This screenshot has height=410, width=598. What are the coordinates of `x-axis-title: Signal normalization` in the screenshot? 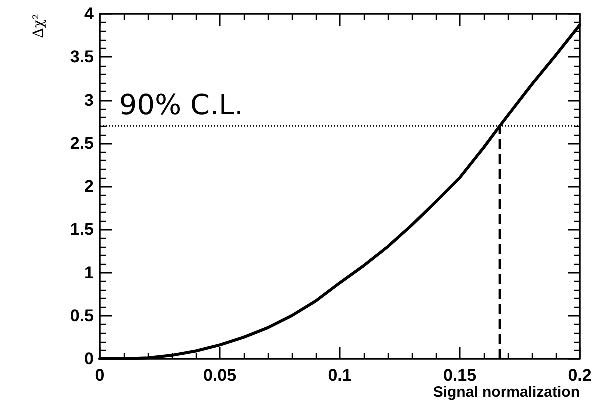 It's located at (506, 392).